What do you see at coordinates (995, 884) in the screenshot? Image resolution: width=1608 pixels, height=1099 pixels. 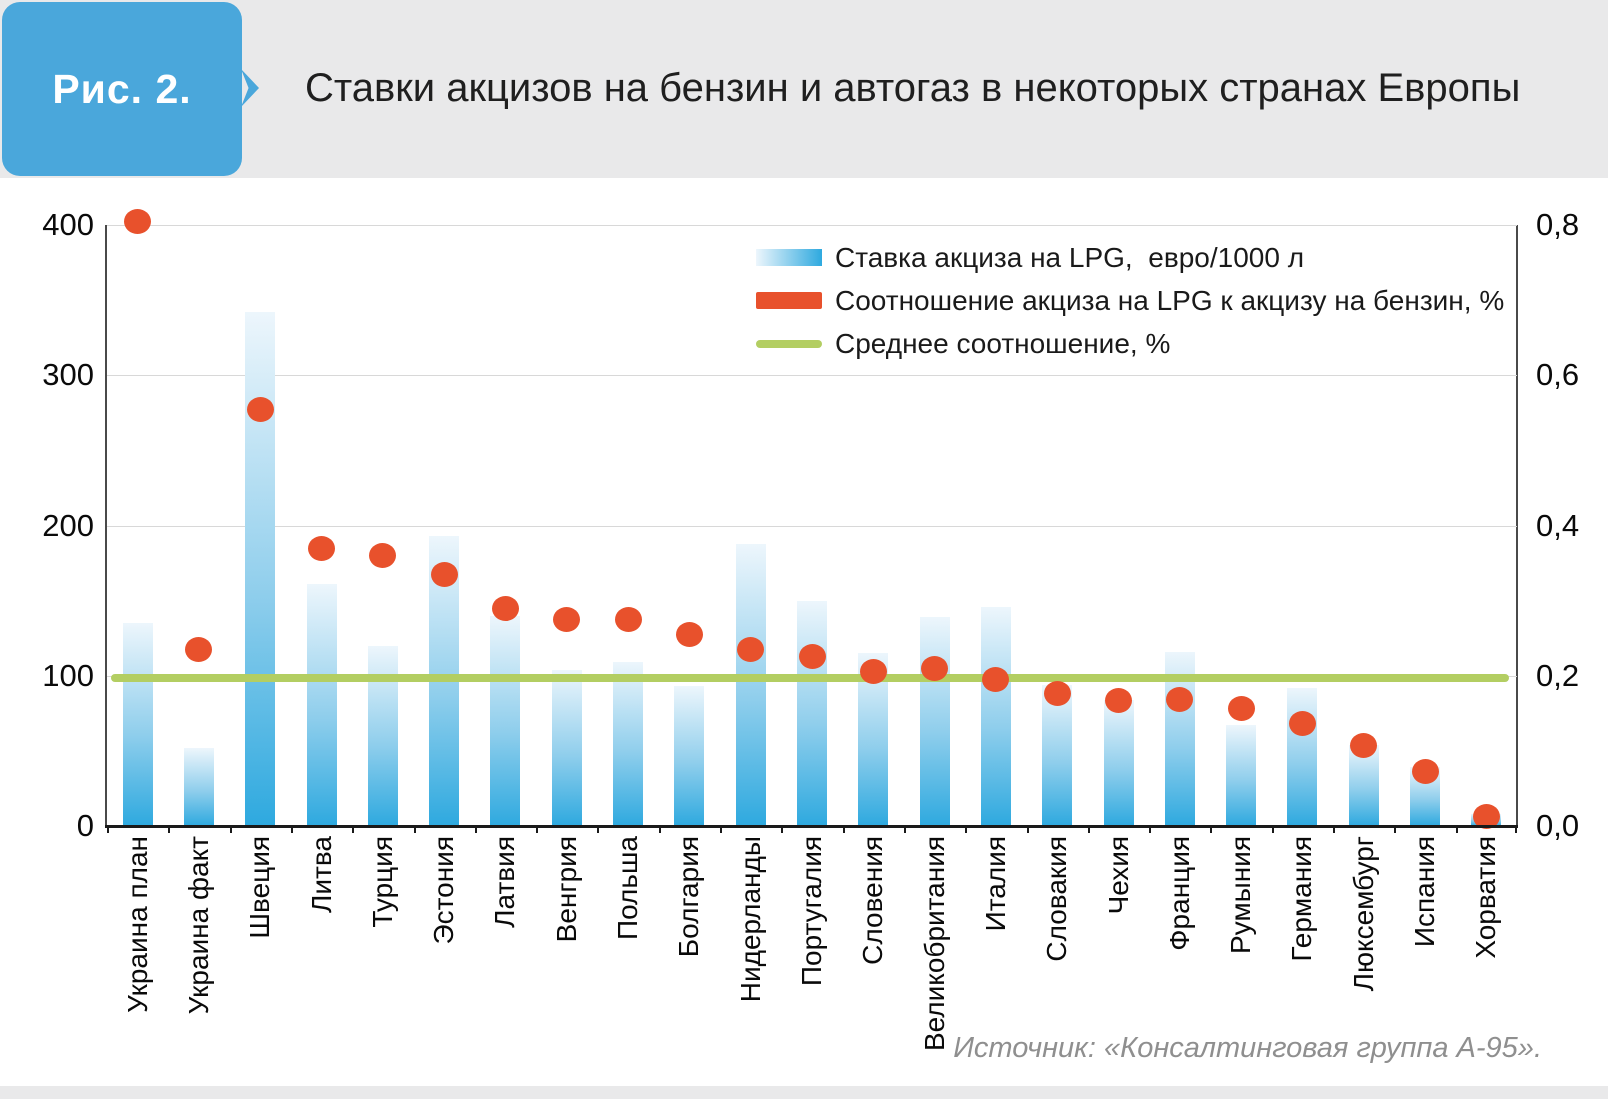 I see `x-axis-label: Италия` at bounding box center [995, 884].